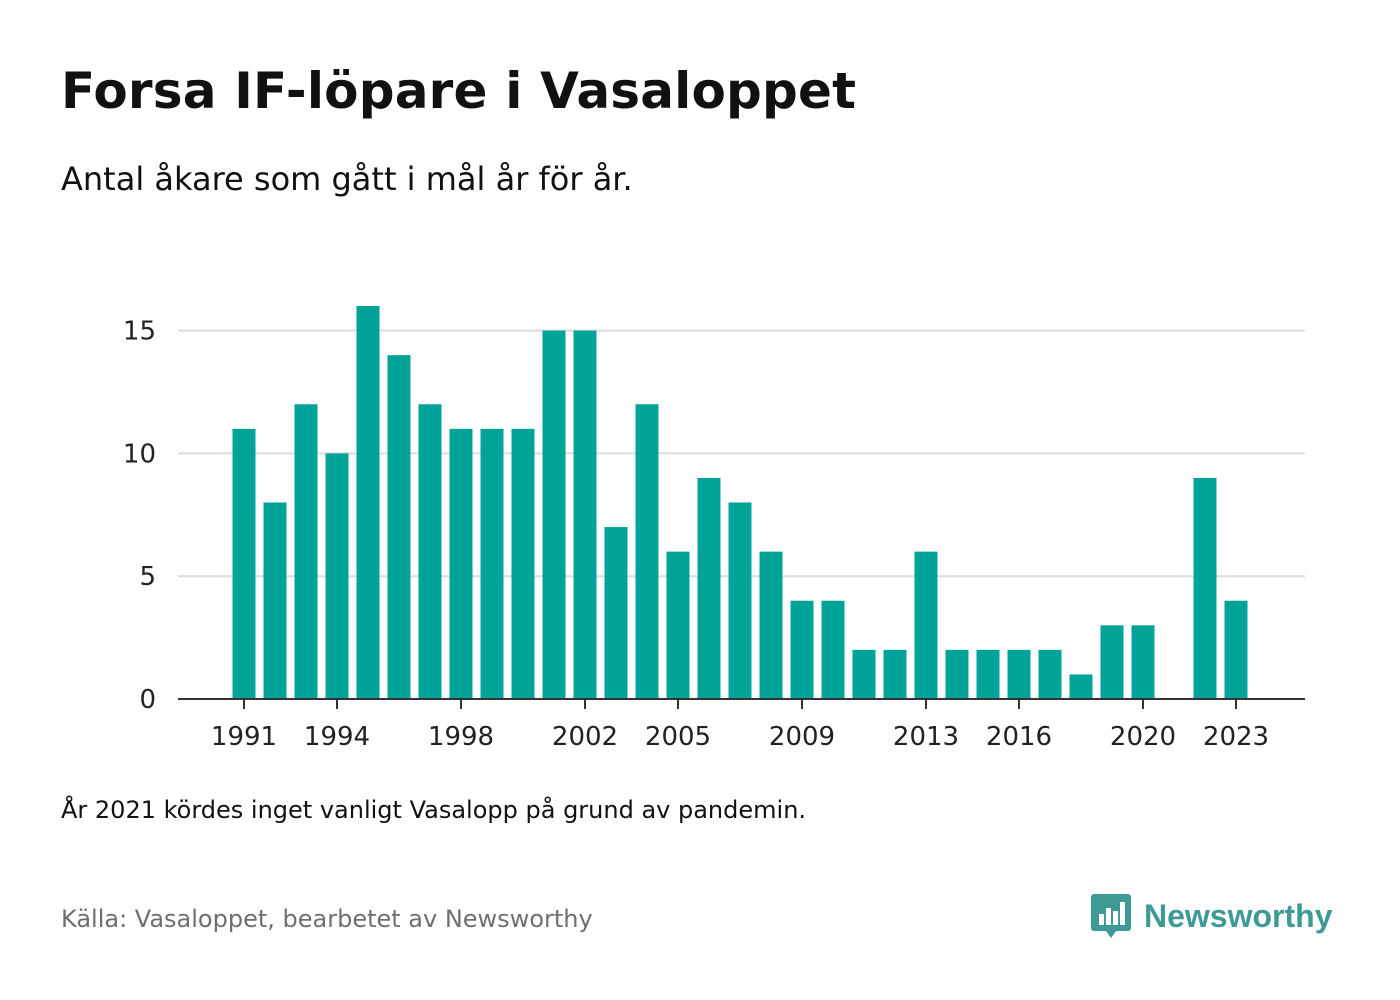 The image size is (1400, 1000). I want to click on bar-2010, so click(833, 649).